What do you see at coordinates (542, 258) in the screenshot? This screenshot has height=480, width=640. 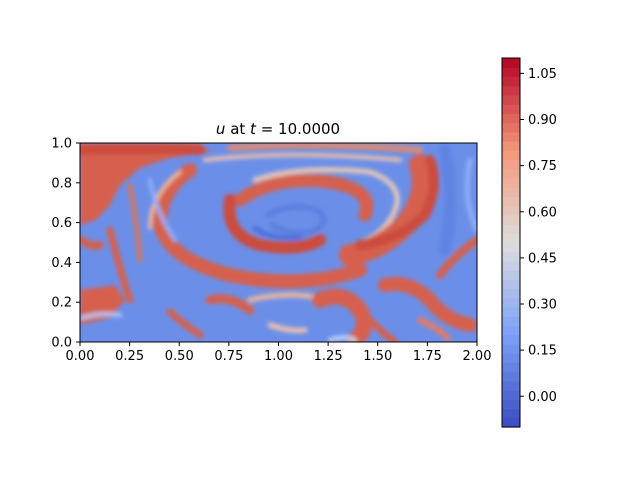 I see `colorbar-tick-label: 0.45` at bounding box center [542, 258].